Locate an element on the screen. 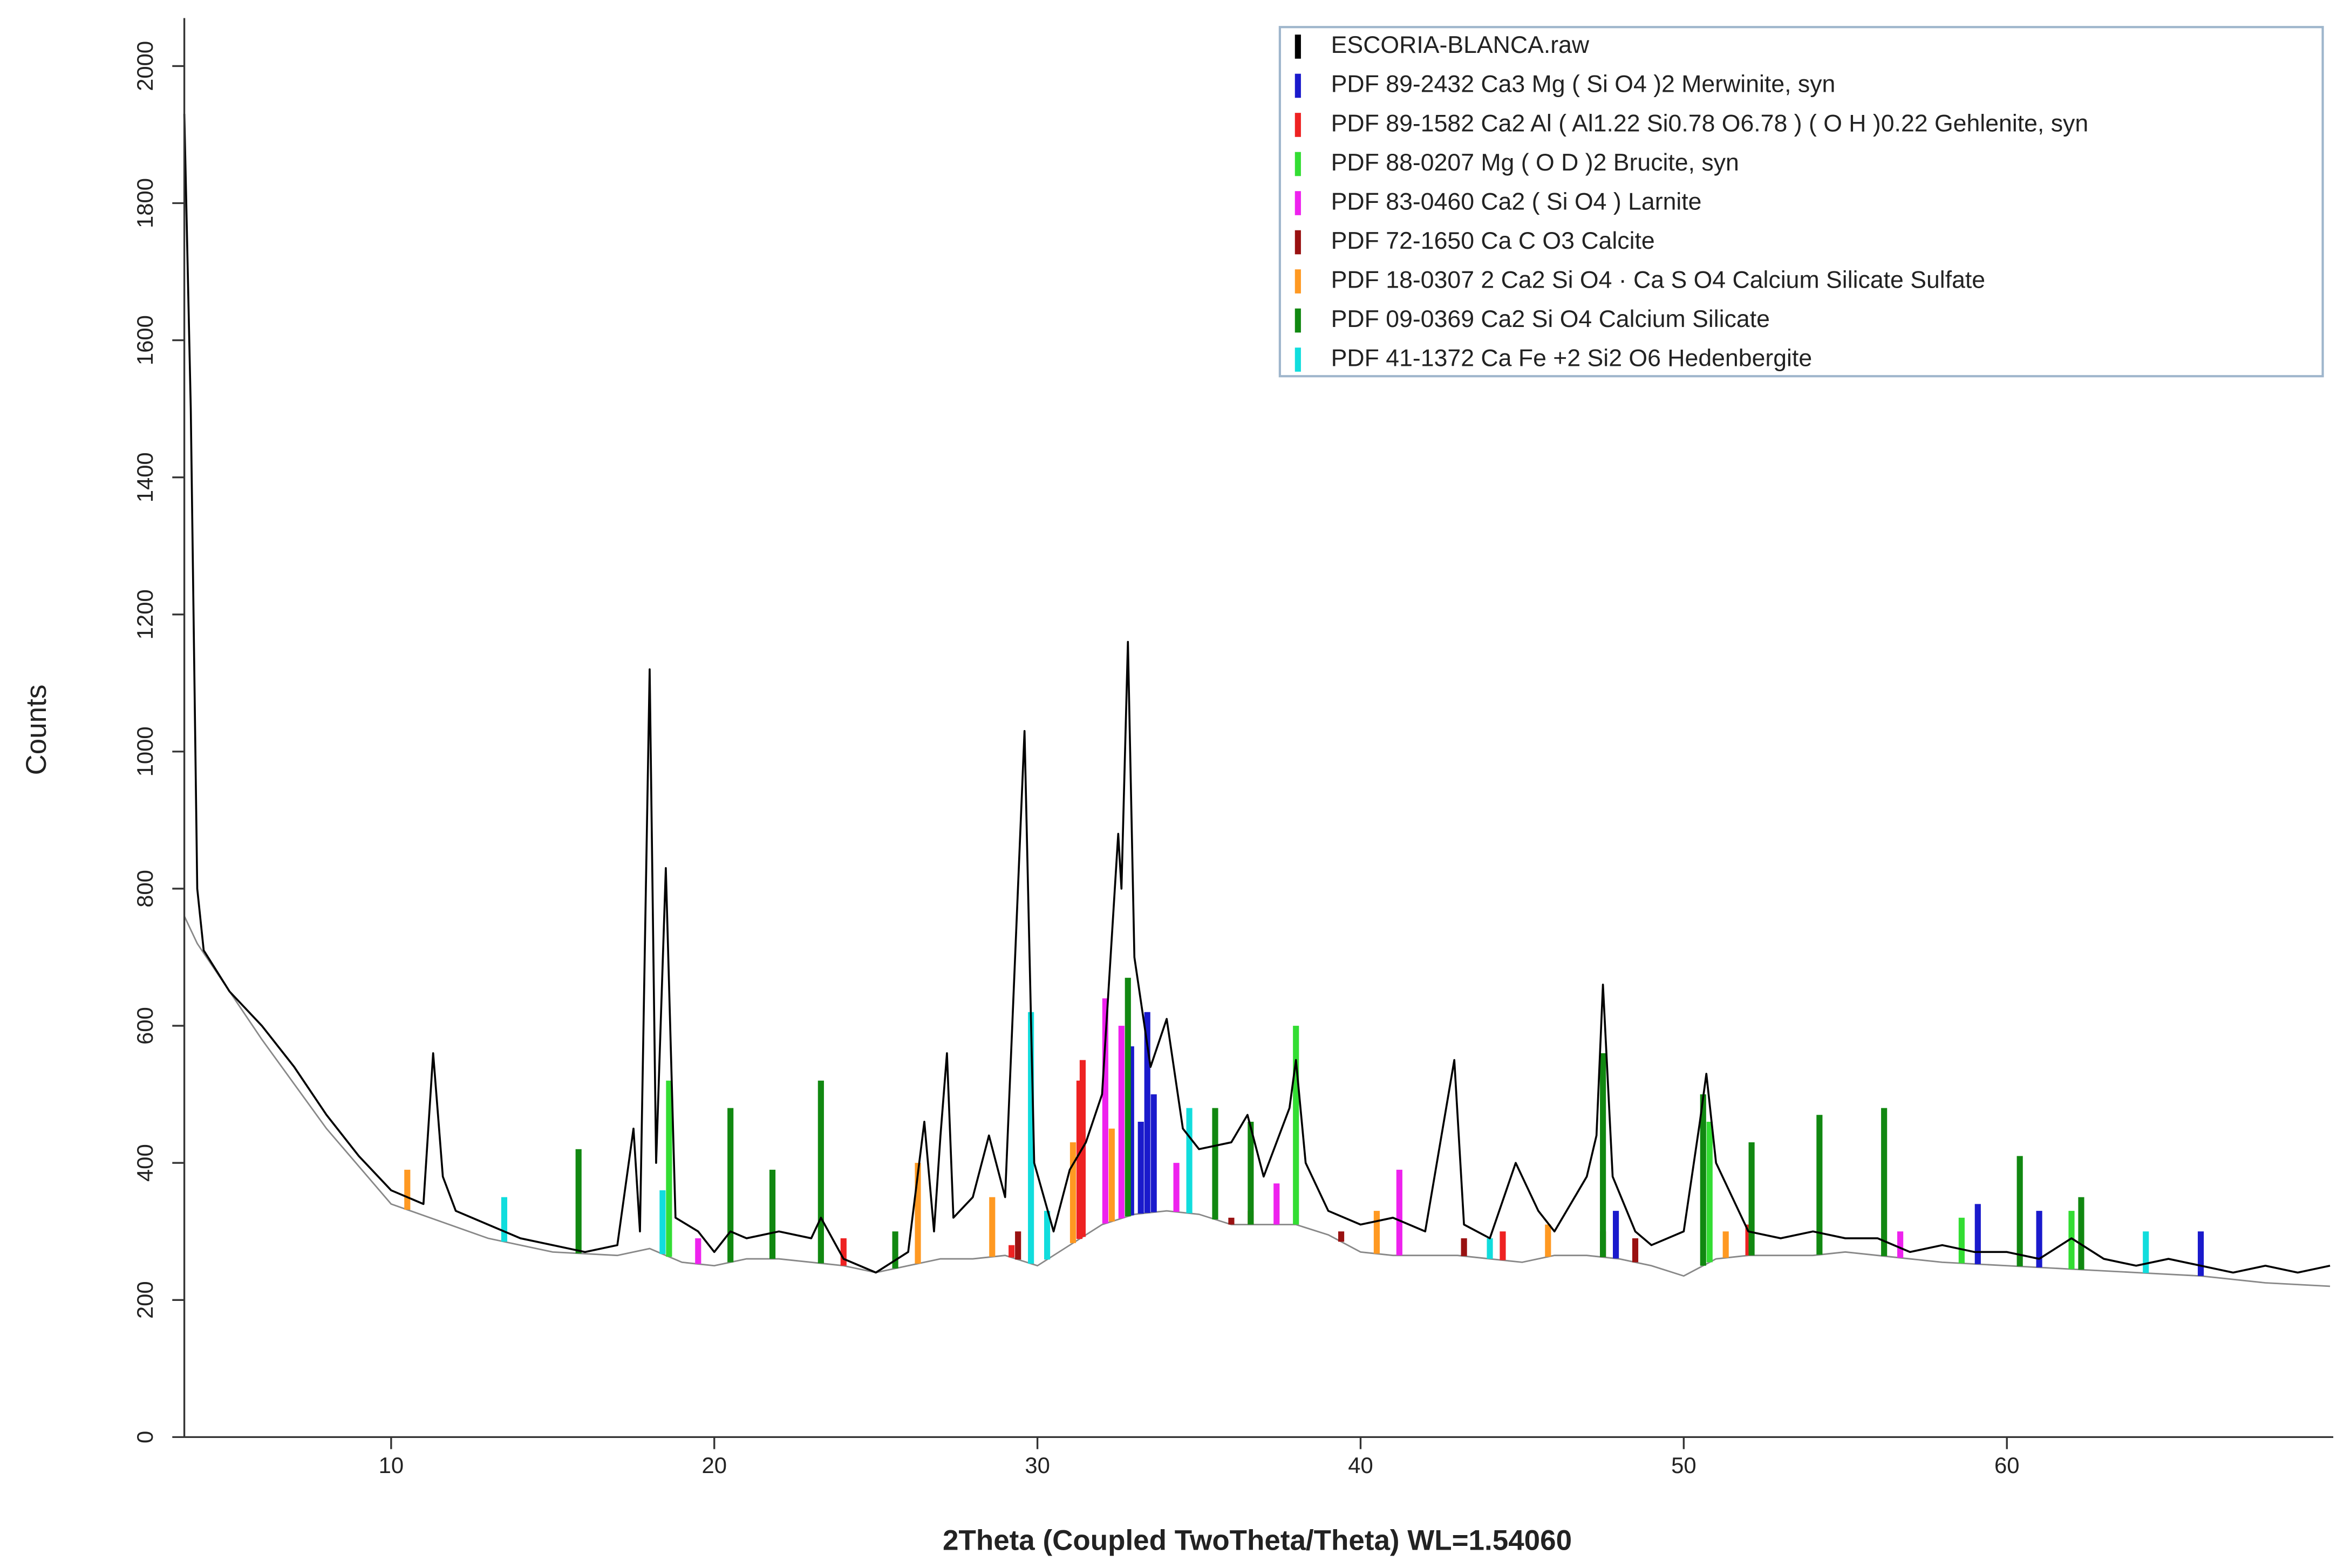 The height and width of the screenshot is (1568, 2337). y-tick-label: 600 is located at coordinates (145, 1026).